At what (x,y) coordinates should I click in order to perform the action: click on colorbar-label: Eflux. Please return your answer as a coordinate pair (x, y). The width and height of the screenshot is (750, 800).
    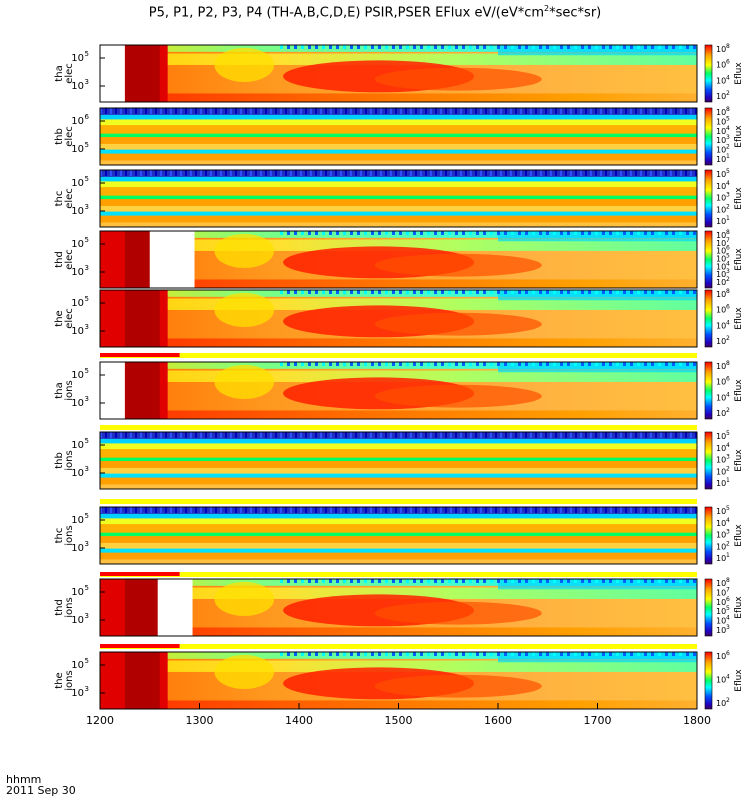
    Looking at the image, I should click on (739, 198).